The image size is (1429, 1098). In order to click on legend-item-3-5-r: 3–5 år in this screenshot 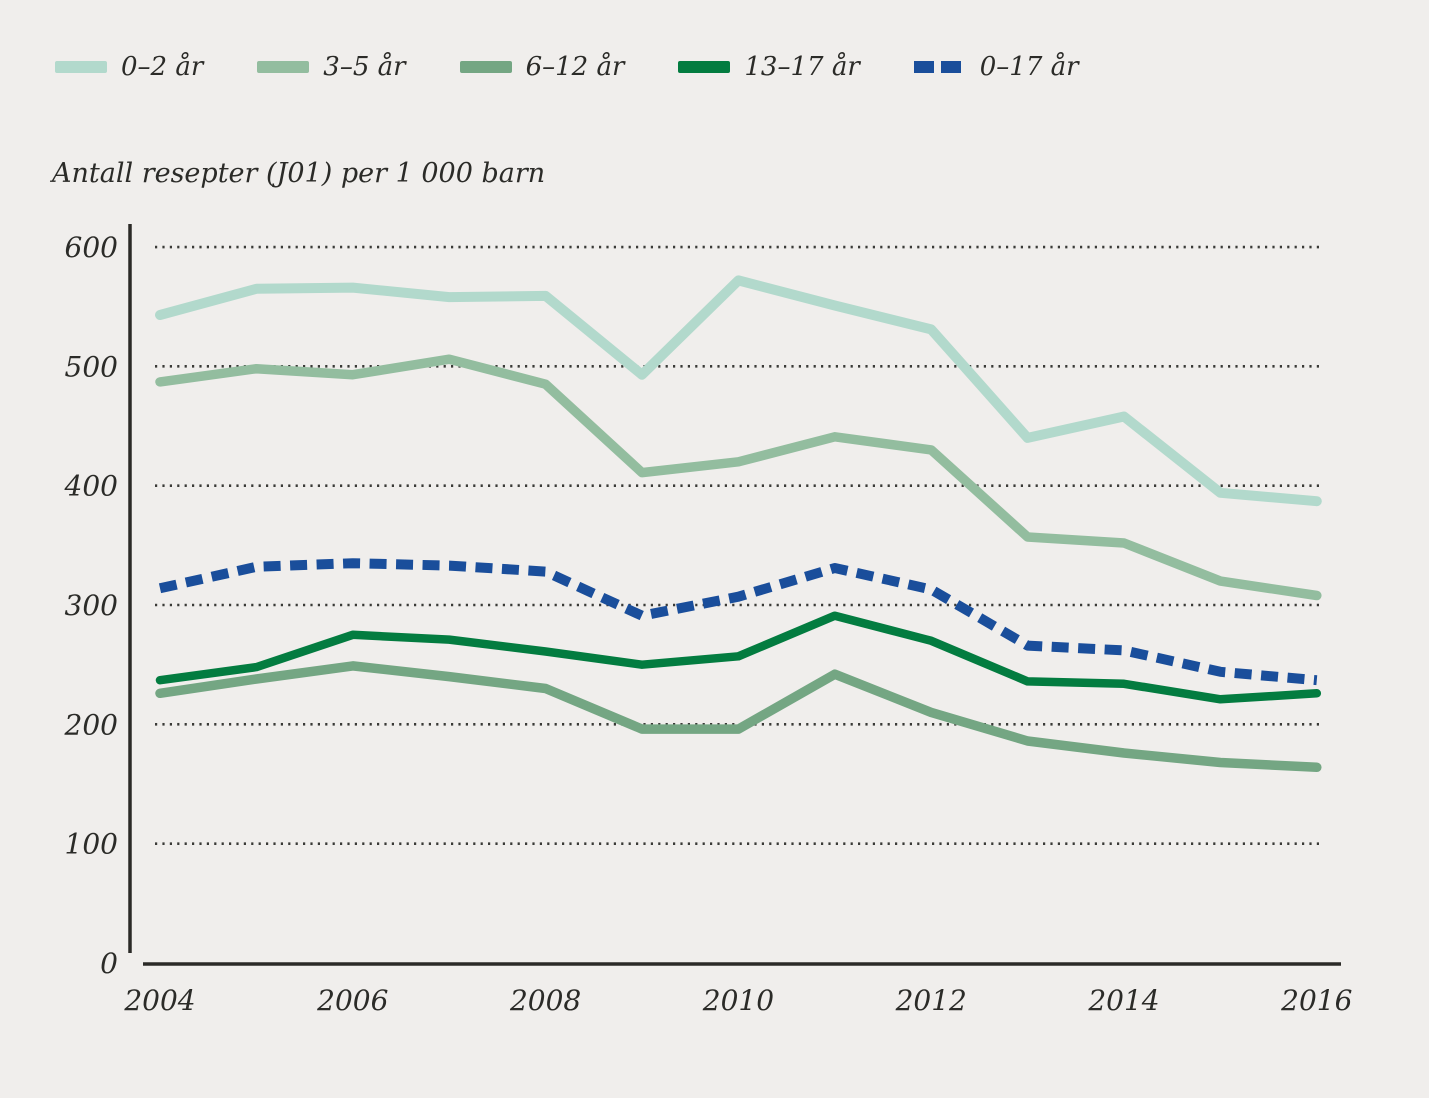, I will do `click(331, 67)`.